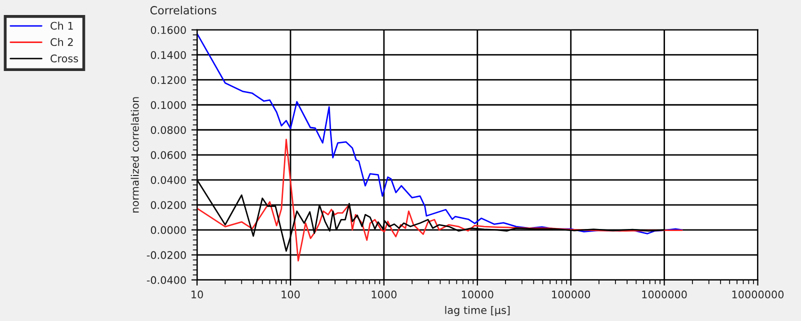 The height and width of the screenshot is (321, 801). Describe the element at coordinates (758, 294) in the screenshot. I see `x-tick-label: 10000000` at that location.